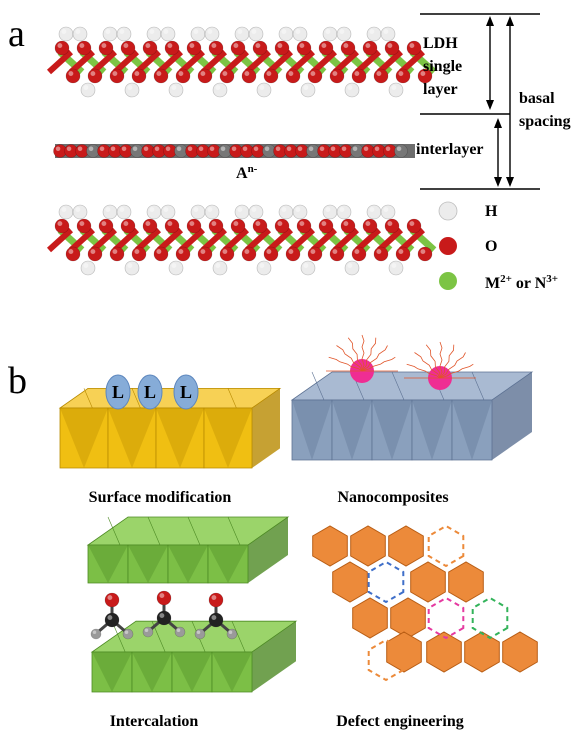 The image size is (587, 739). What do you see at coordinates (160, 497) in the screenshot?
I see `caption-surface-modification: Surface modification` at bounding box center [160, 497].